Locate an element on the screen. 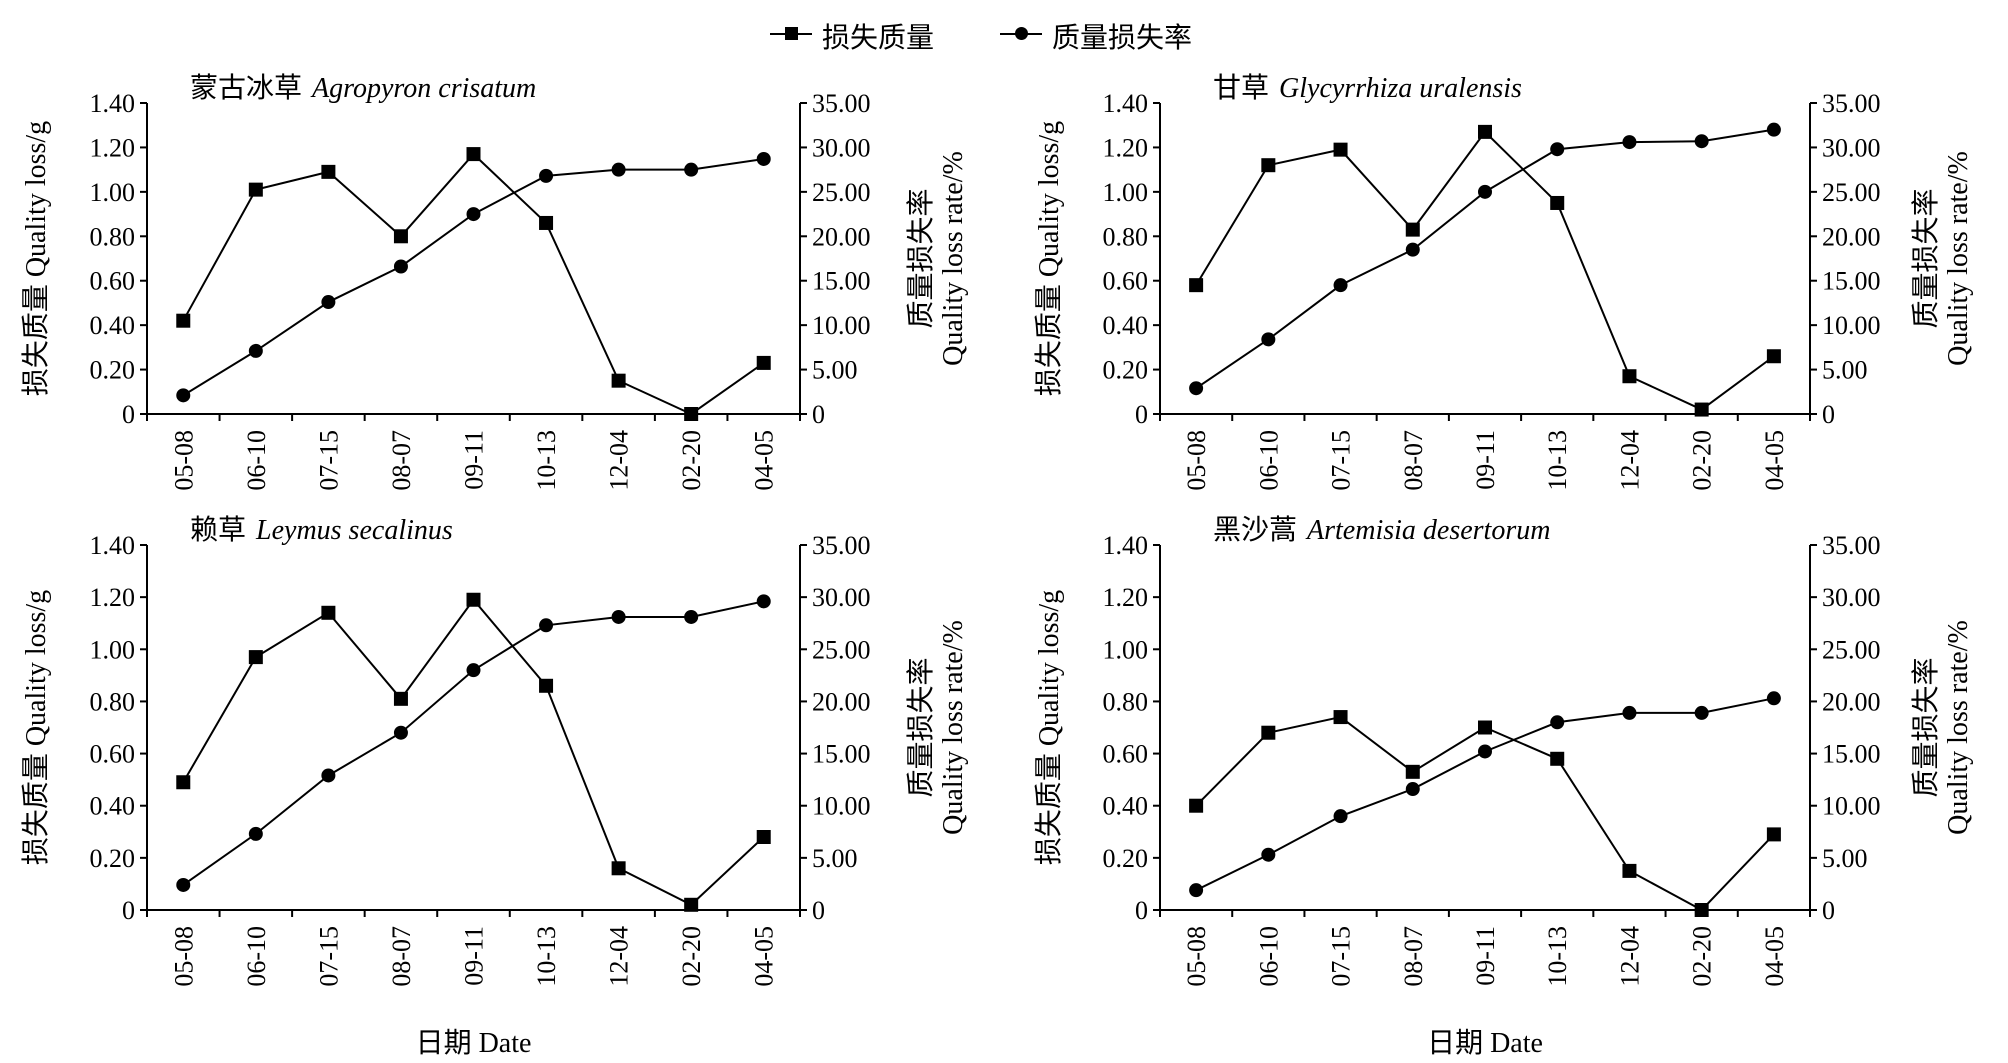 The image size is (2008, 1063). panel-title-cn: 蒙古冰草 is located at coordinates (246, 87).